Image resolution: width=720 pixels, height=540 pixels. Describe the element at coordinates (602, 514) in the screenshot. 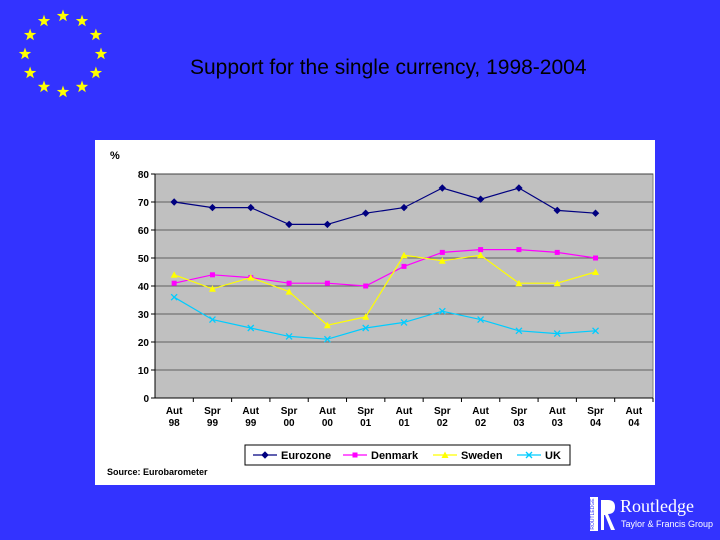

I see `routledge-logo-icon: ROUTLEDGE` at that location.